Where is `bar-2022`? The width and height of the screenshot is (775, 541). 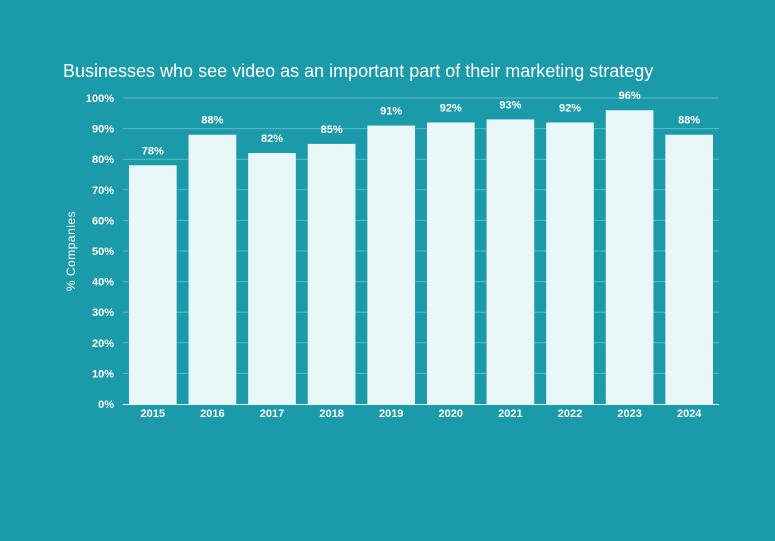
bar-2022 is located at coordinates (570, 263).